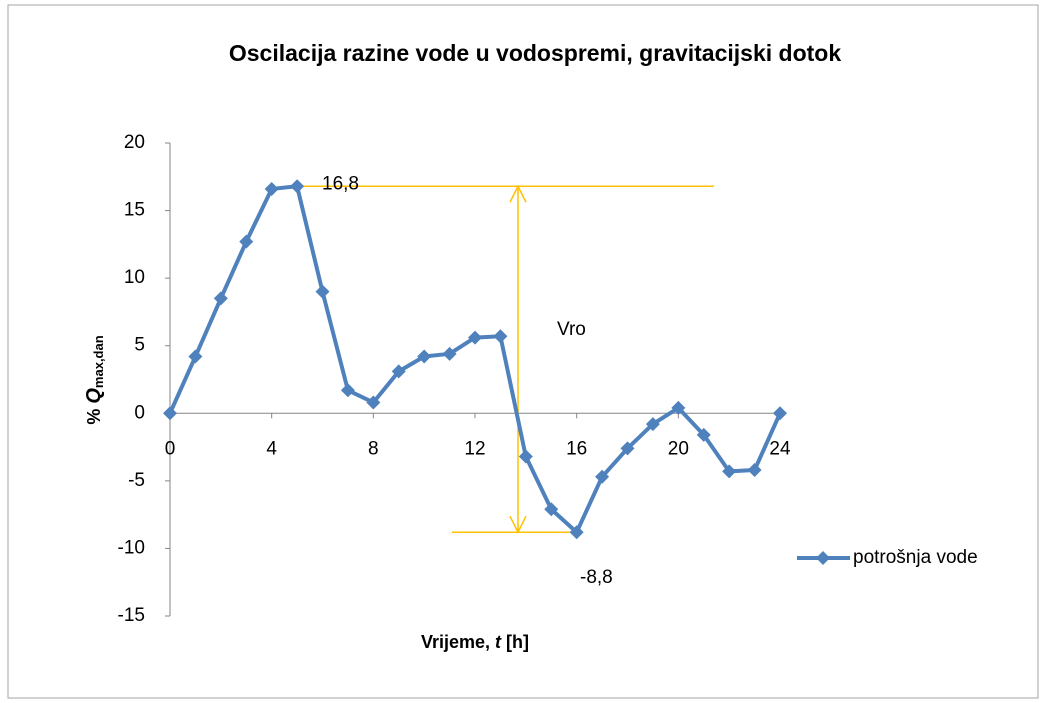 This screenshot has height=703, width=1046. Describe the element at coordinates (94, 414) in the screenshot. I see `y-label-part: %` at that location.